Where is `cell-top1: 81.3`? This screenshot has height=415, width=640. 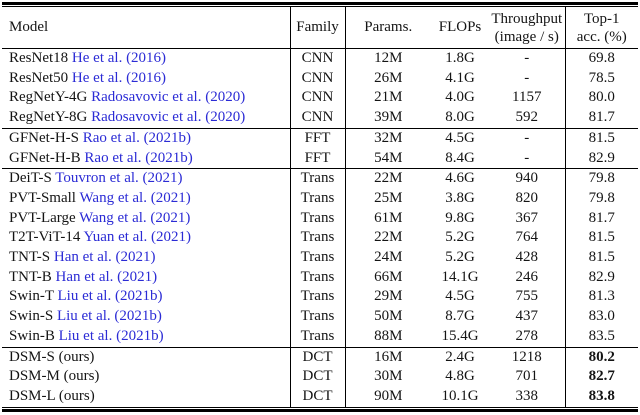
cell-top1: 81.3 is located at coordinates (601, 296).